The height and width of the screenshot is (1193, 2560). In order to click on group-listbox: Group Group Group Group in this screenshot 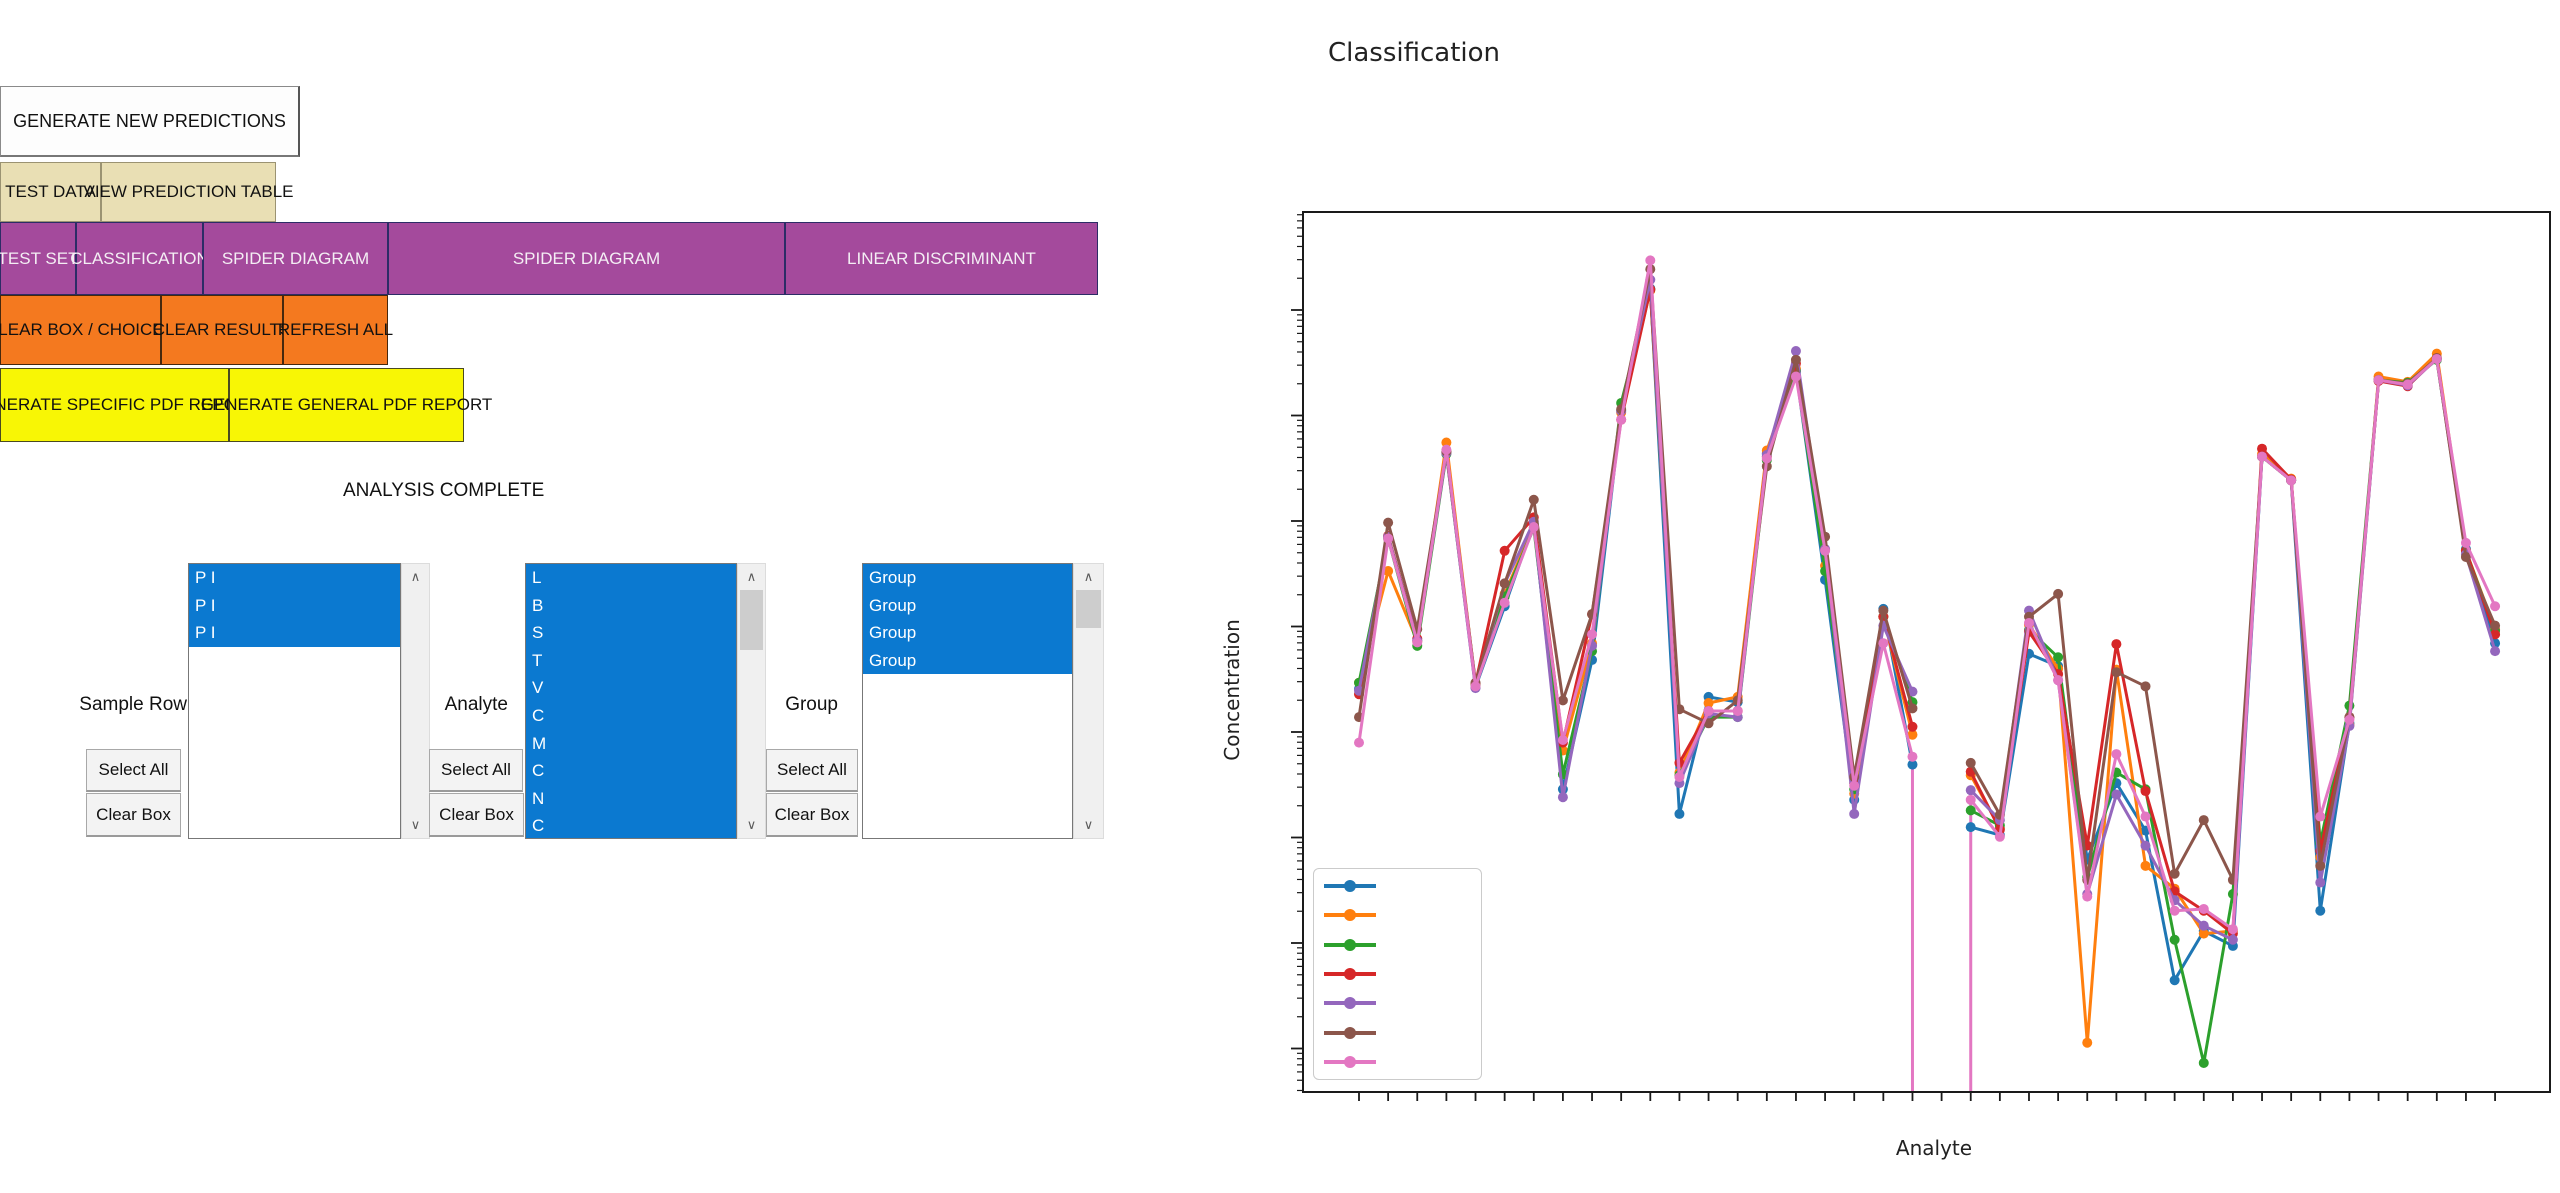, I will do `click(967, 701)`.